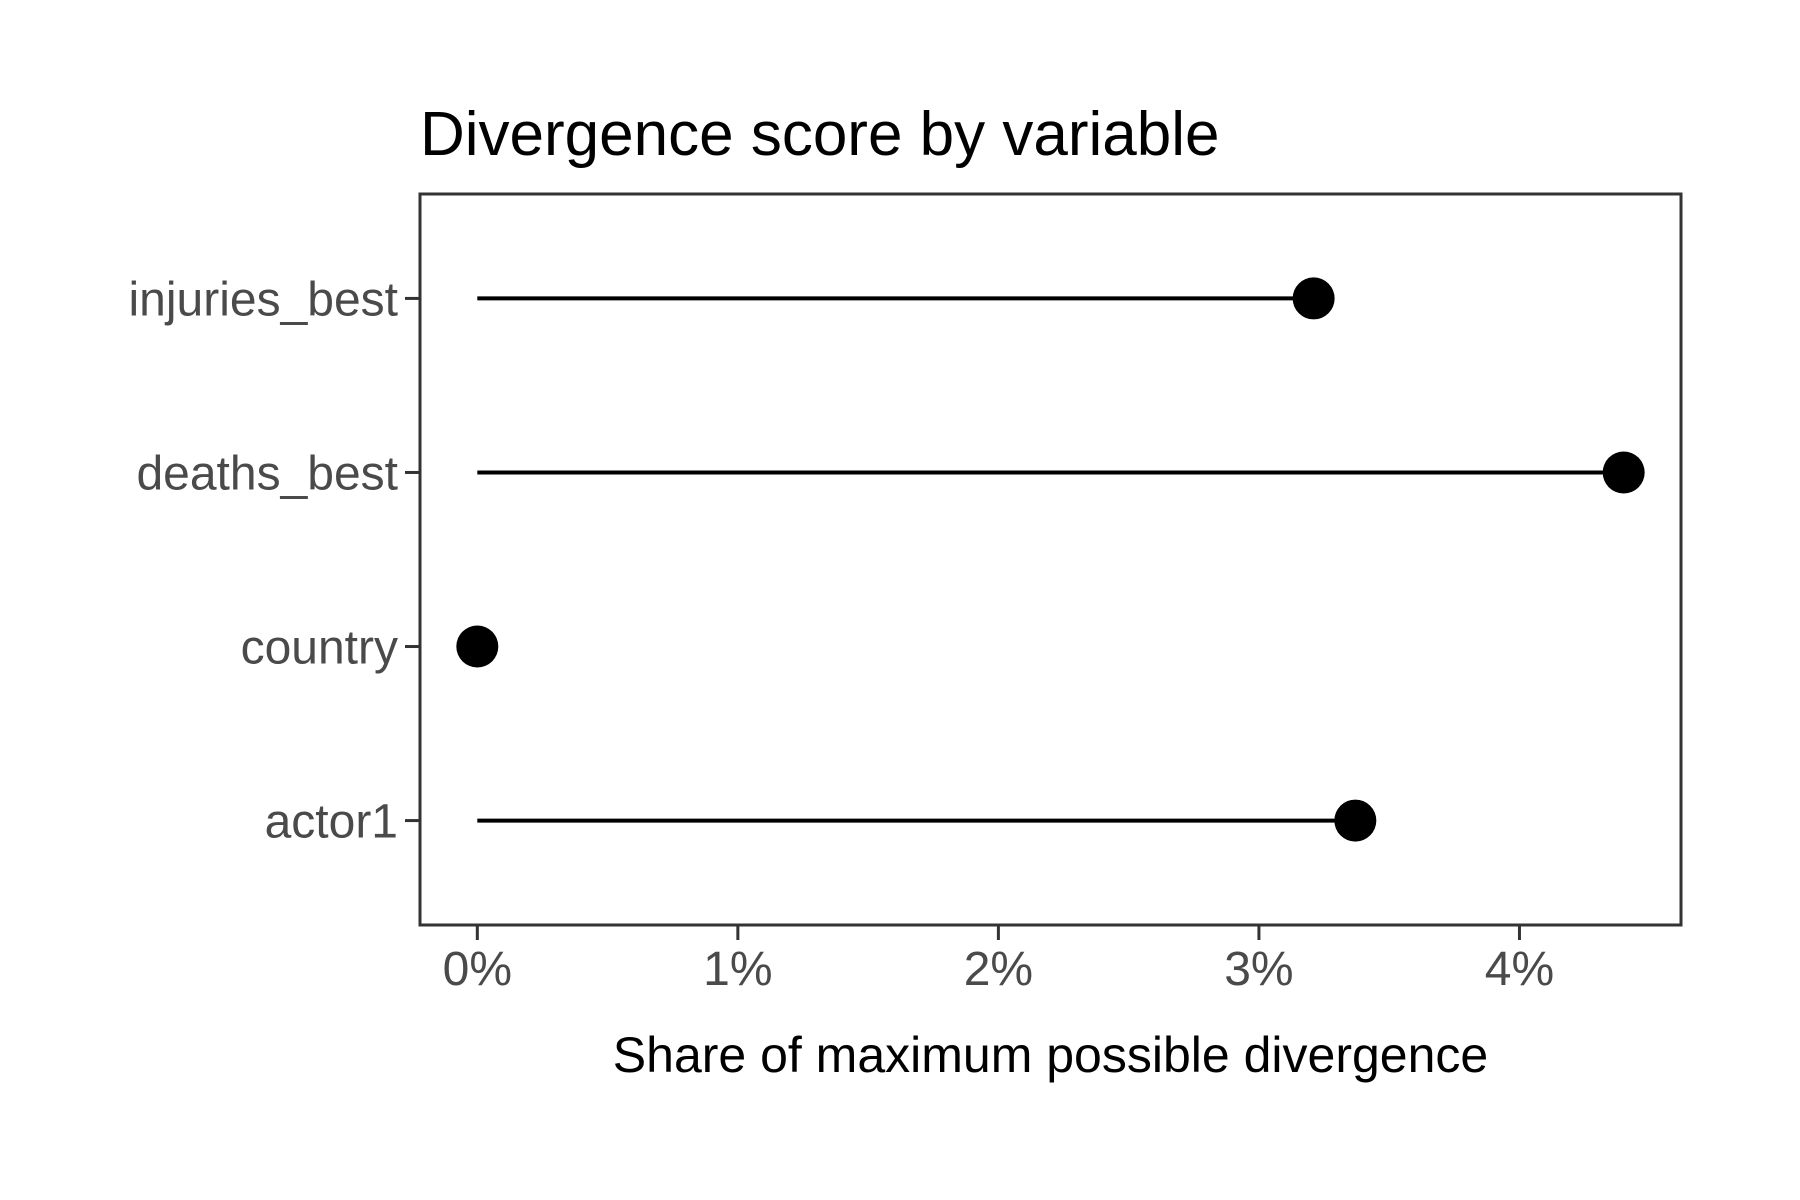 This screenshot has height=1200, width=1800. Describe the element at coordinates (998, 969) in the screenshot. I see `x-tick-label: 2%` at that location.